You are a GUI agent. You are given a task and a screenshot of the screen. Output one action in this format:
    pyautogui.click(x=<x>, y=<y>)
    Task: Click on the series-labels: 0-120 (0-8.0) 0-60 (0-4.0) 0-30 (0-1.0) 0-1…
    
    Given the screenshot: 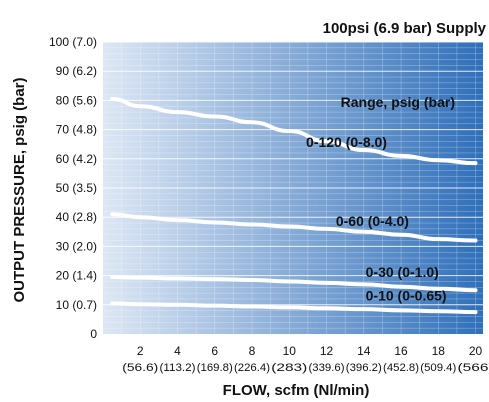 What is the action you would take?
    pyautogui.click(x=376, y=218)
    